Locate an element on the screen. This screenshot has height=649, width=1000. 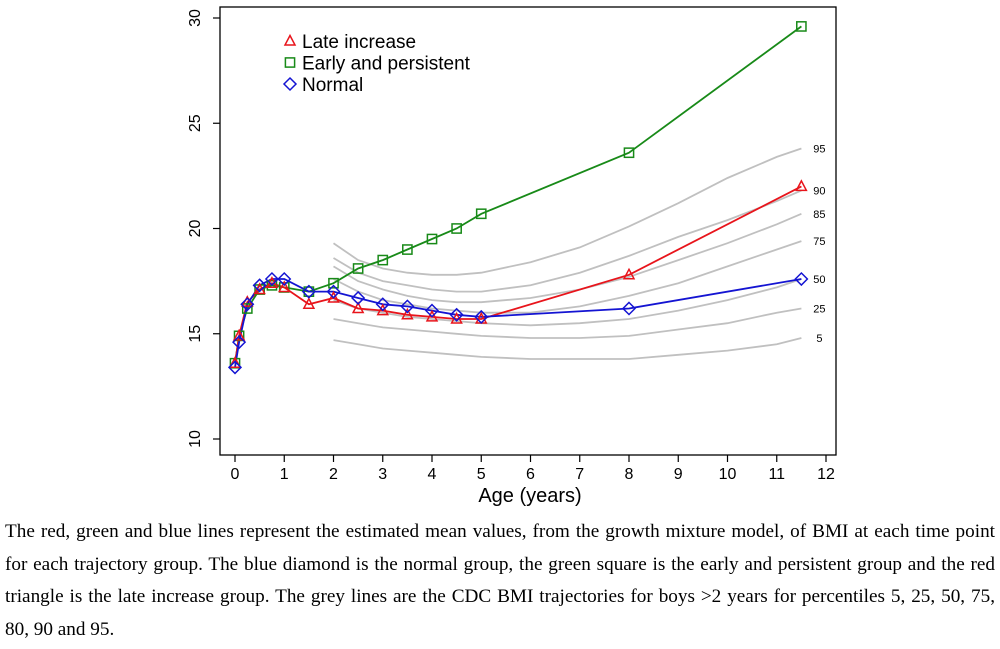
x-axis: 0 1 2 3 4 5 6 7 8 9 10 11 12 is located at coordinates (533, 469).